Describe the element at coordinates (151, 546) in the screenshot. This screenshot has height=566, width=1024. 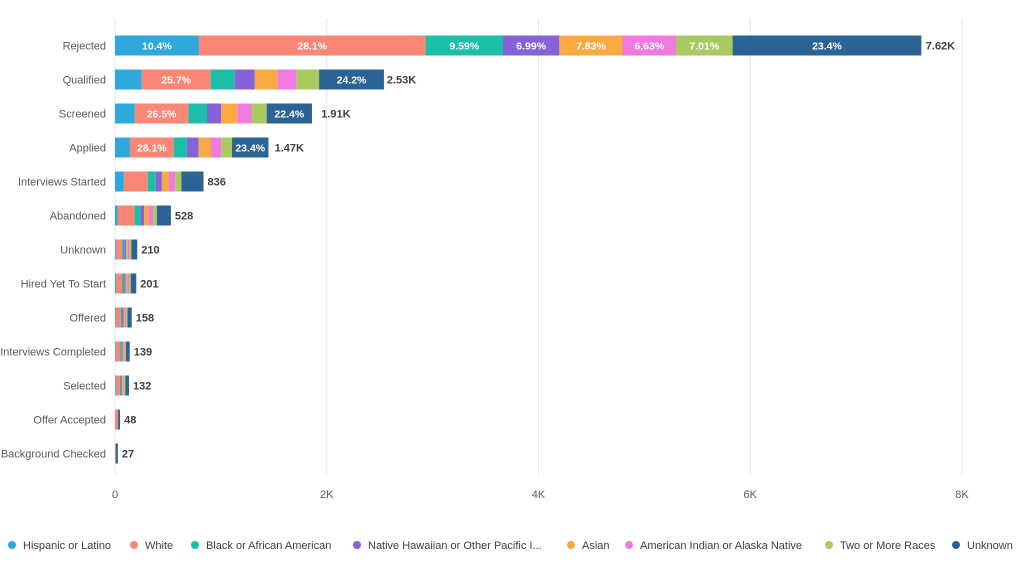
I see `legend-item-white: White` at that location.